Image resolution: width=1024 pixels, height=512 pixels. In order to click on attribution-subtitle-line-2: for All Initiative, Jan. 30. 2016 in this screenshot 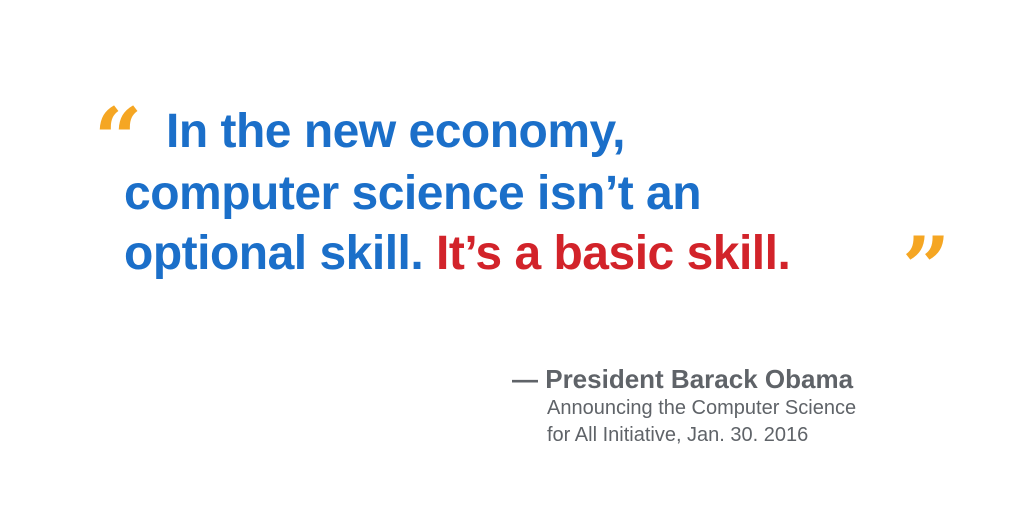, I will do `click(678, 435)`.